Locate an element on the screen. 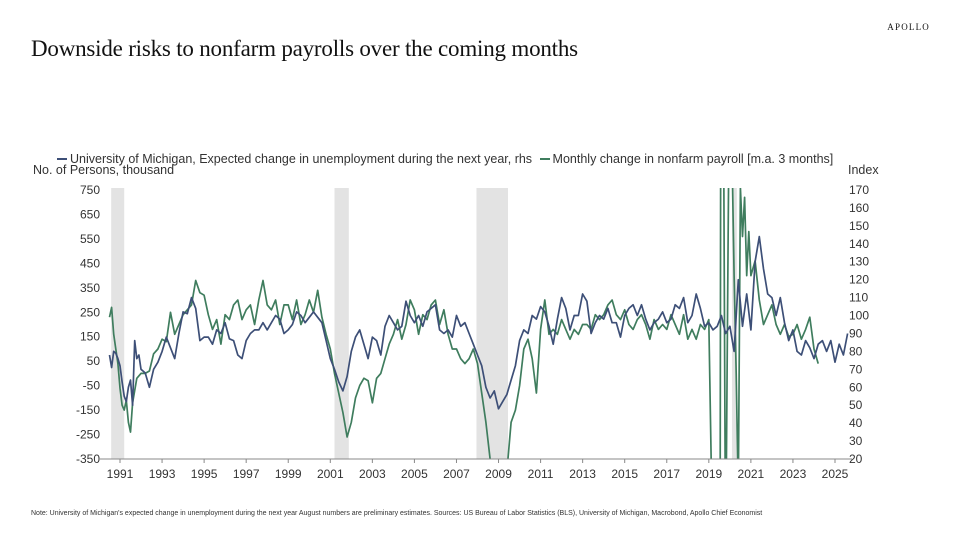  y-tick-right-label: 120 is located at coordinates (859, 280).